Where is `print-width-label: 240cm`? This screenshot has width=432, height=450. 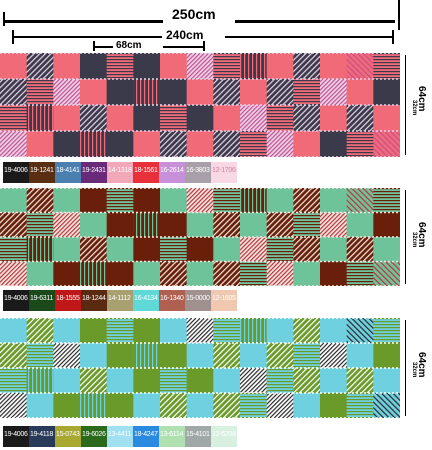 print-width-label: 240cm is located at coordinates (185, 35).